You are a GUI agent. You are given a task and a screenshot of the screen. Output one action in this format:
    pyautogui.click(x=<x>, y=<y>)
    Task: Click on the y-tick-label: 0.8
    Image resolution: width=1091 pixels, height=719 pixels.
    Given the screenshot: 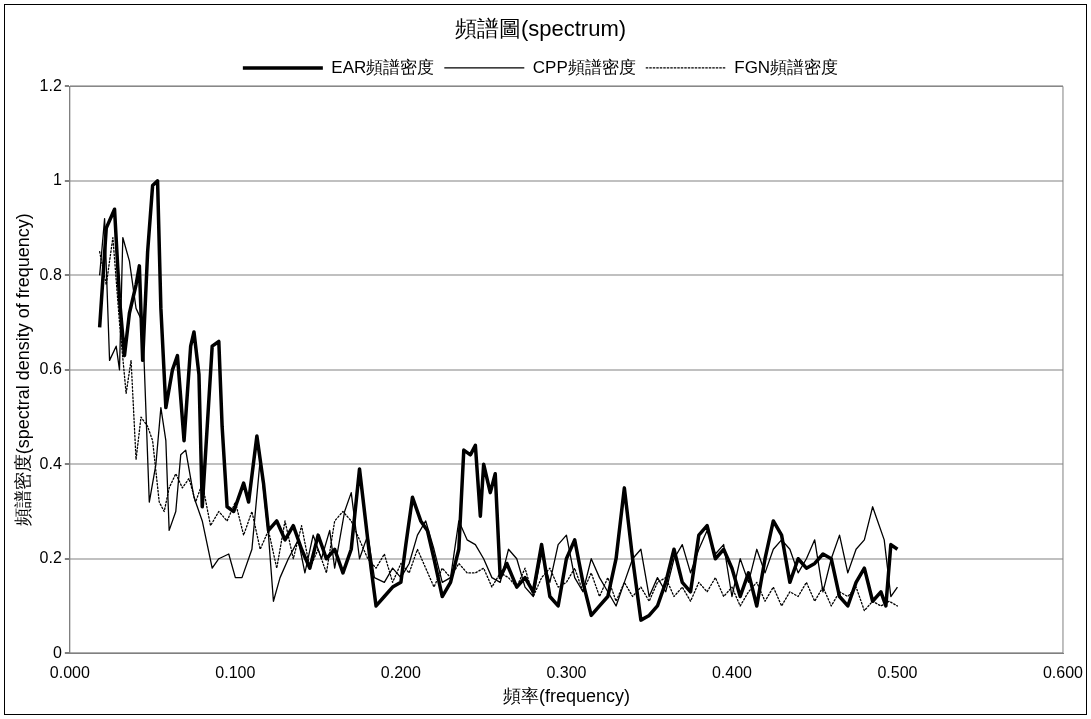 What is the action you would take?
    pyautogui.click(x=50, y=274)
    